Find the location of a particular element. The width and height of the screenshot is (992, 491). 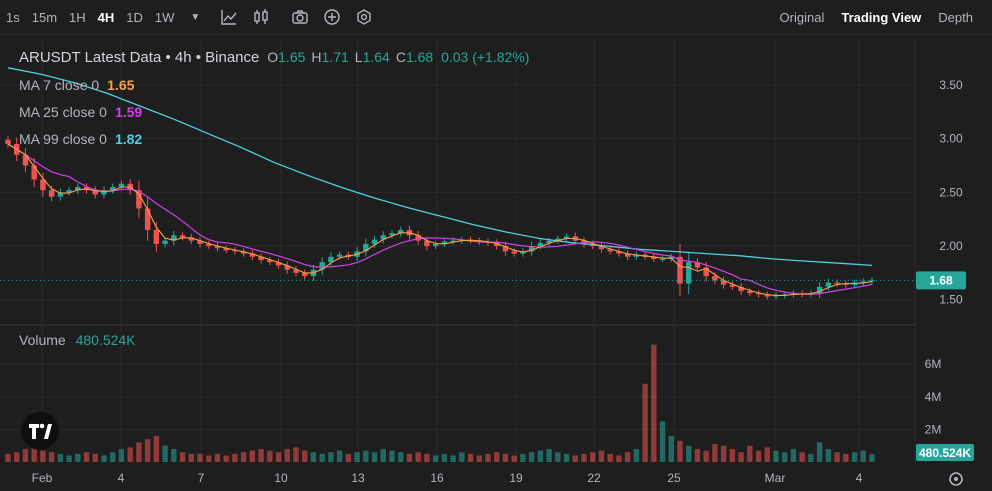

price-tick-label: 2.50 is located at coordinates (951, 192).